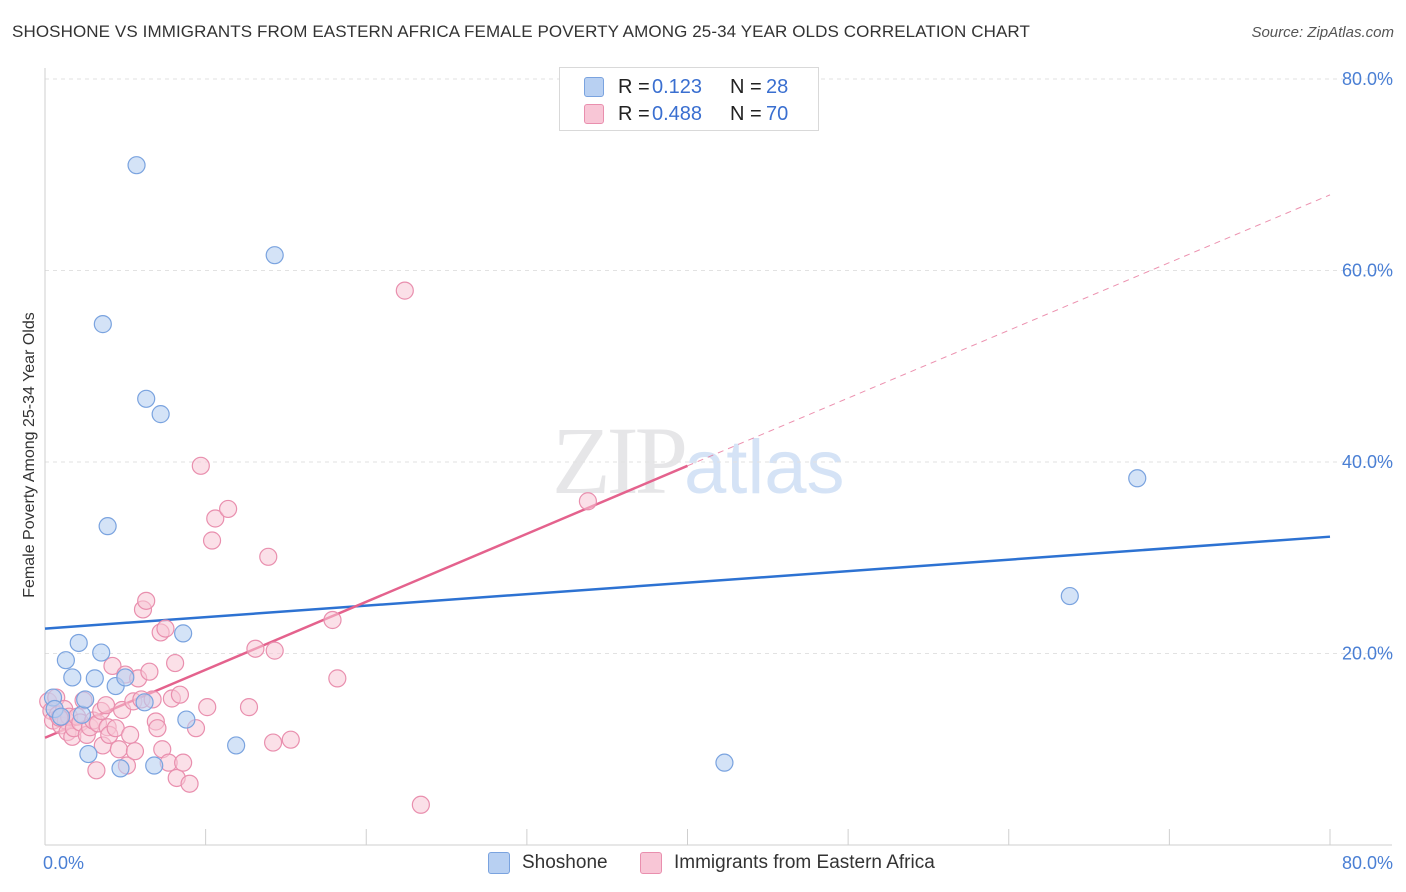 This screenshot has width=1406, height=892. Describe the element at coordinates (63, 863) in the screenshot. I see `x-tick-label: 0.0%` at that location.